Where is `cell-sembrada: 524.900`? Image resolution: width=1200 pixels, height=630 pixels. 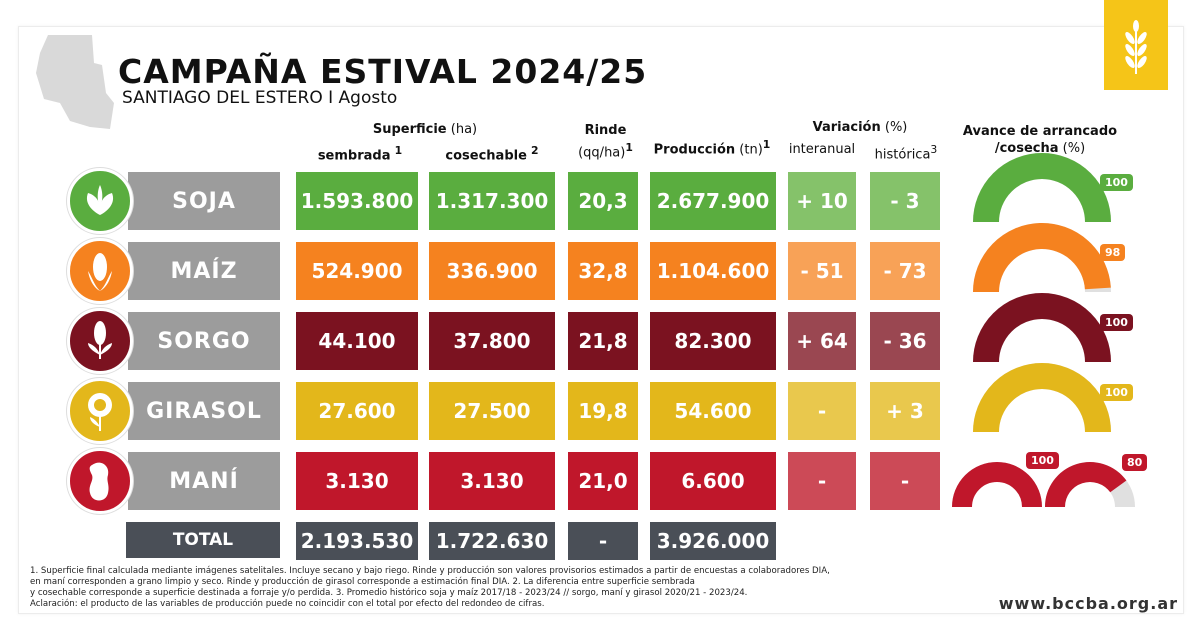
cell-sembrada: 524.900 is located at coordinates (357, 271).